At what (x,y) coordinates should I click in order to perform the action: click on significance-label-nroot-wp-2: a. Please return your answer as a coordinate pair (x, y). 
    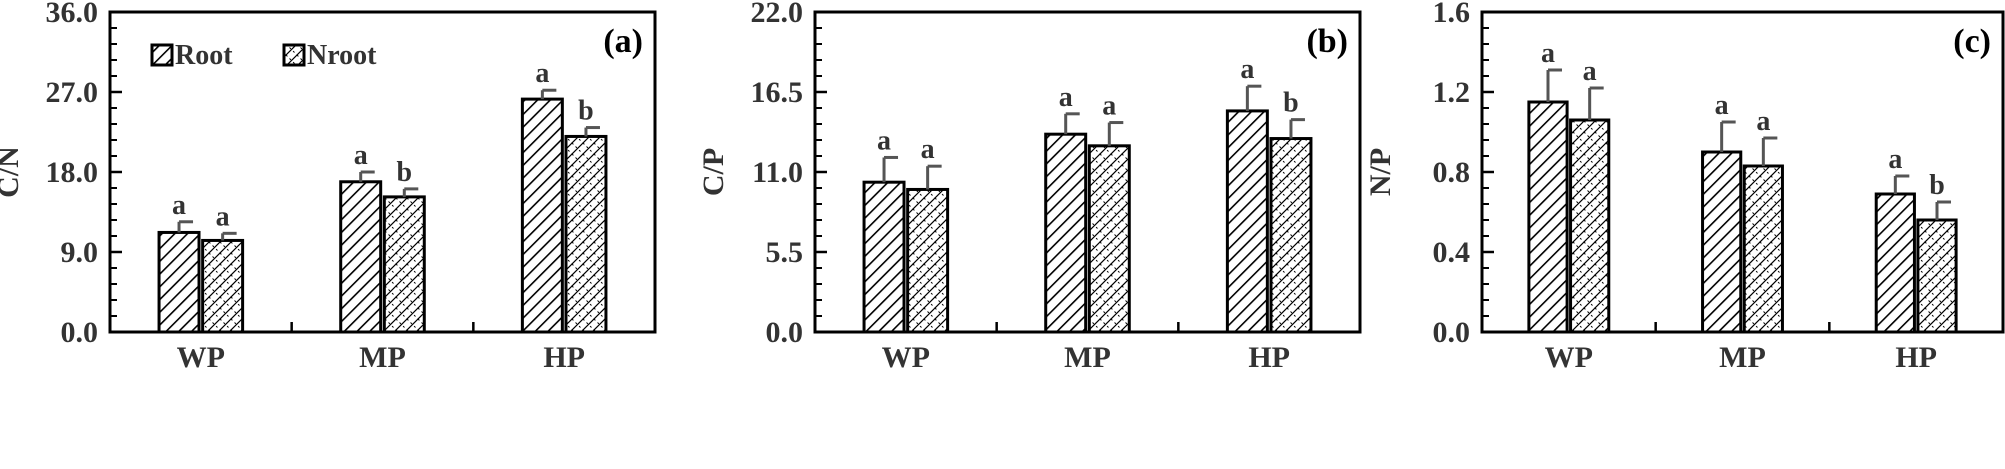
    Looking at the image, I should click on (928, 149).